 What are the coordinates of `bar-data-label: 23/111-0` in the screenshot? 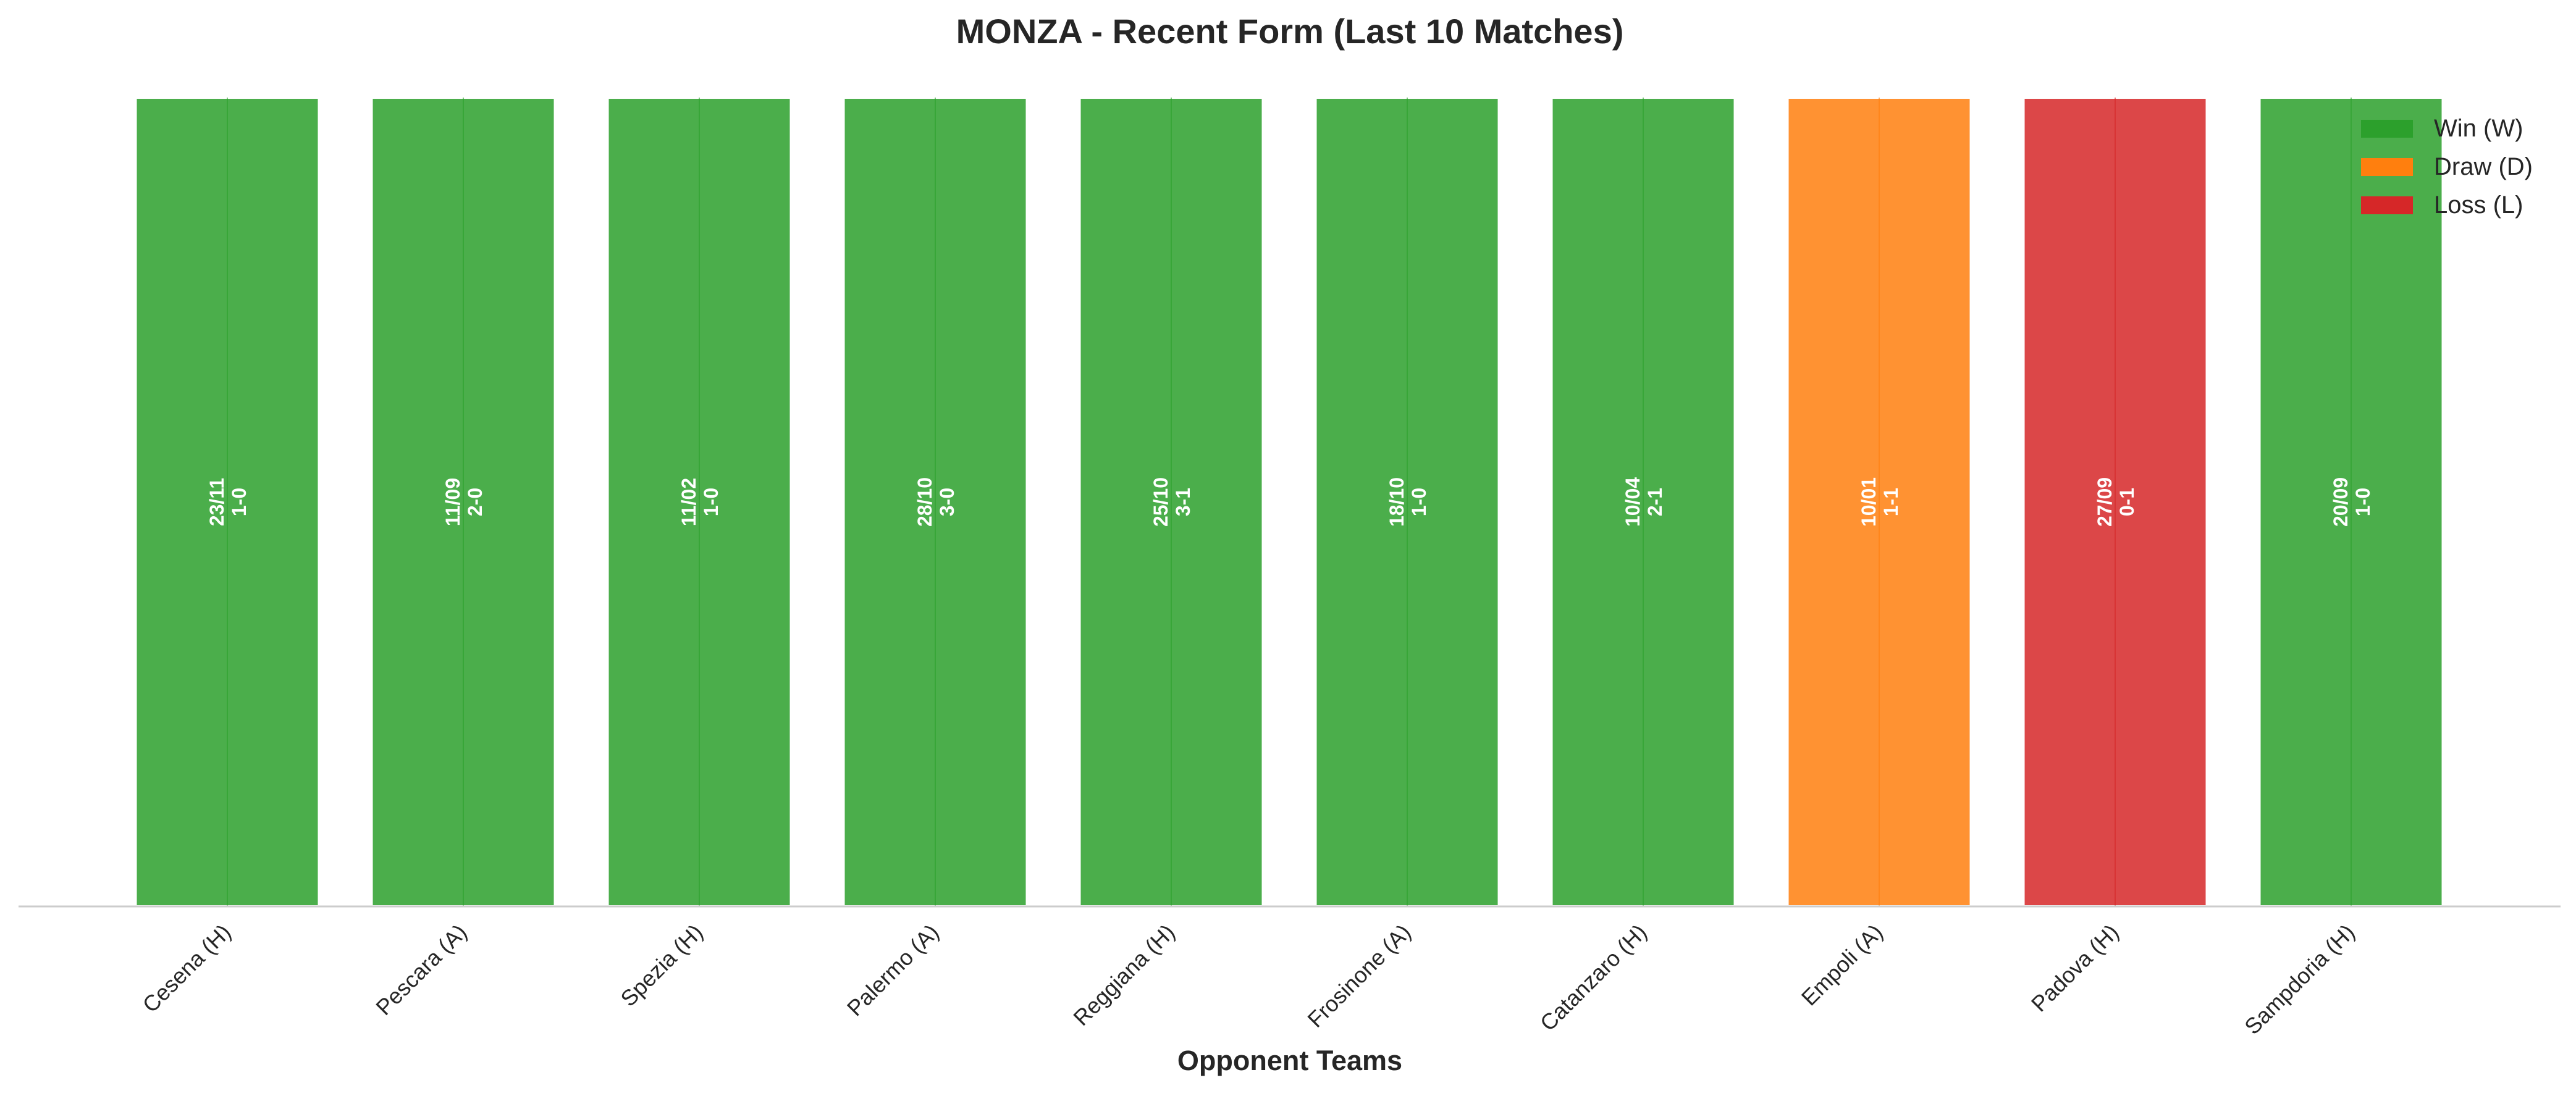 It's located at (228, 502).